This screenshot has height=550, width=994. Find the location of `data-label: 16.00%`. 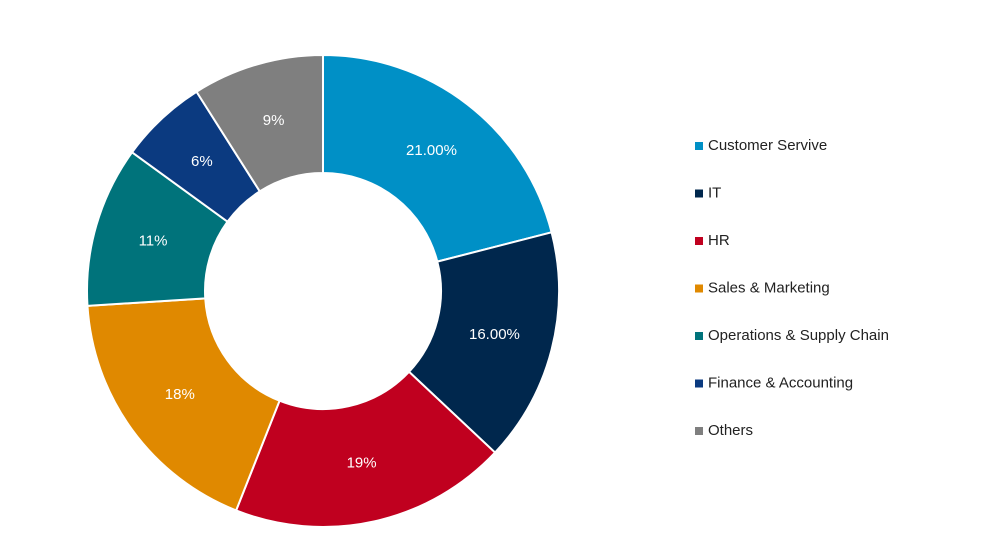

data-label: 16.00% is located at coordinates (494, 334).